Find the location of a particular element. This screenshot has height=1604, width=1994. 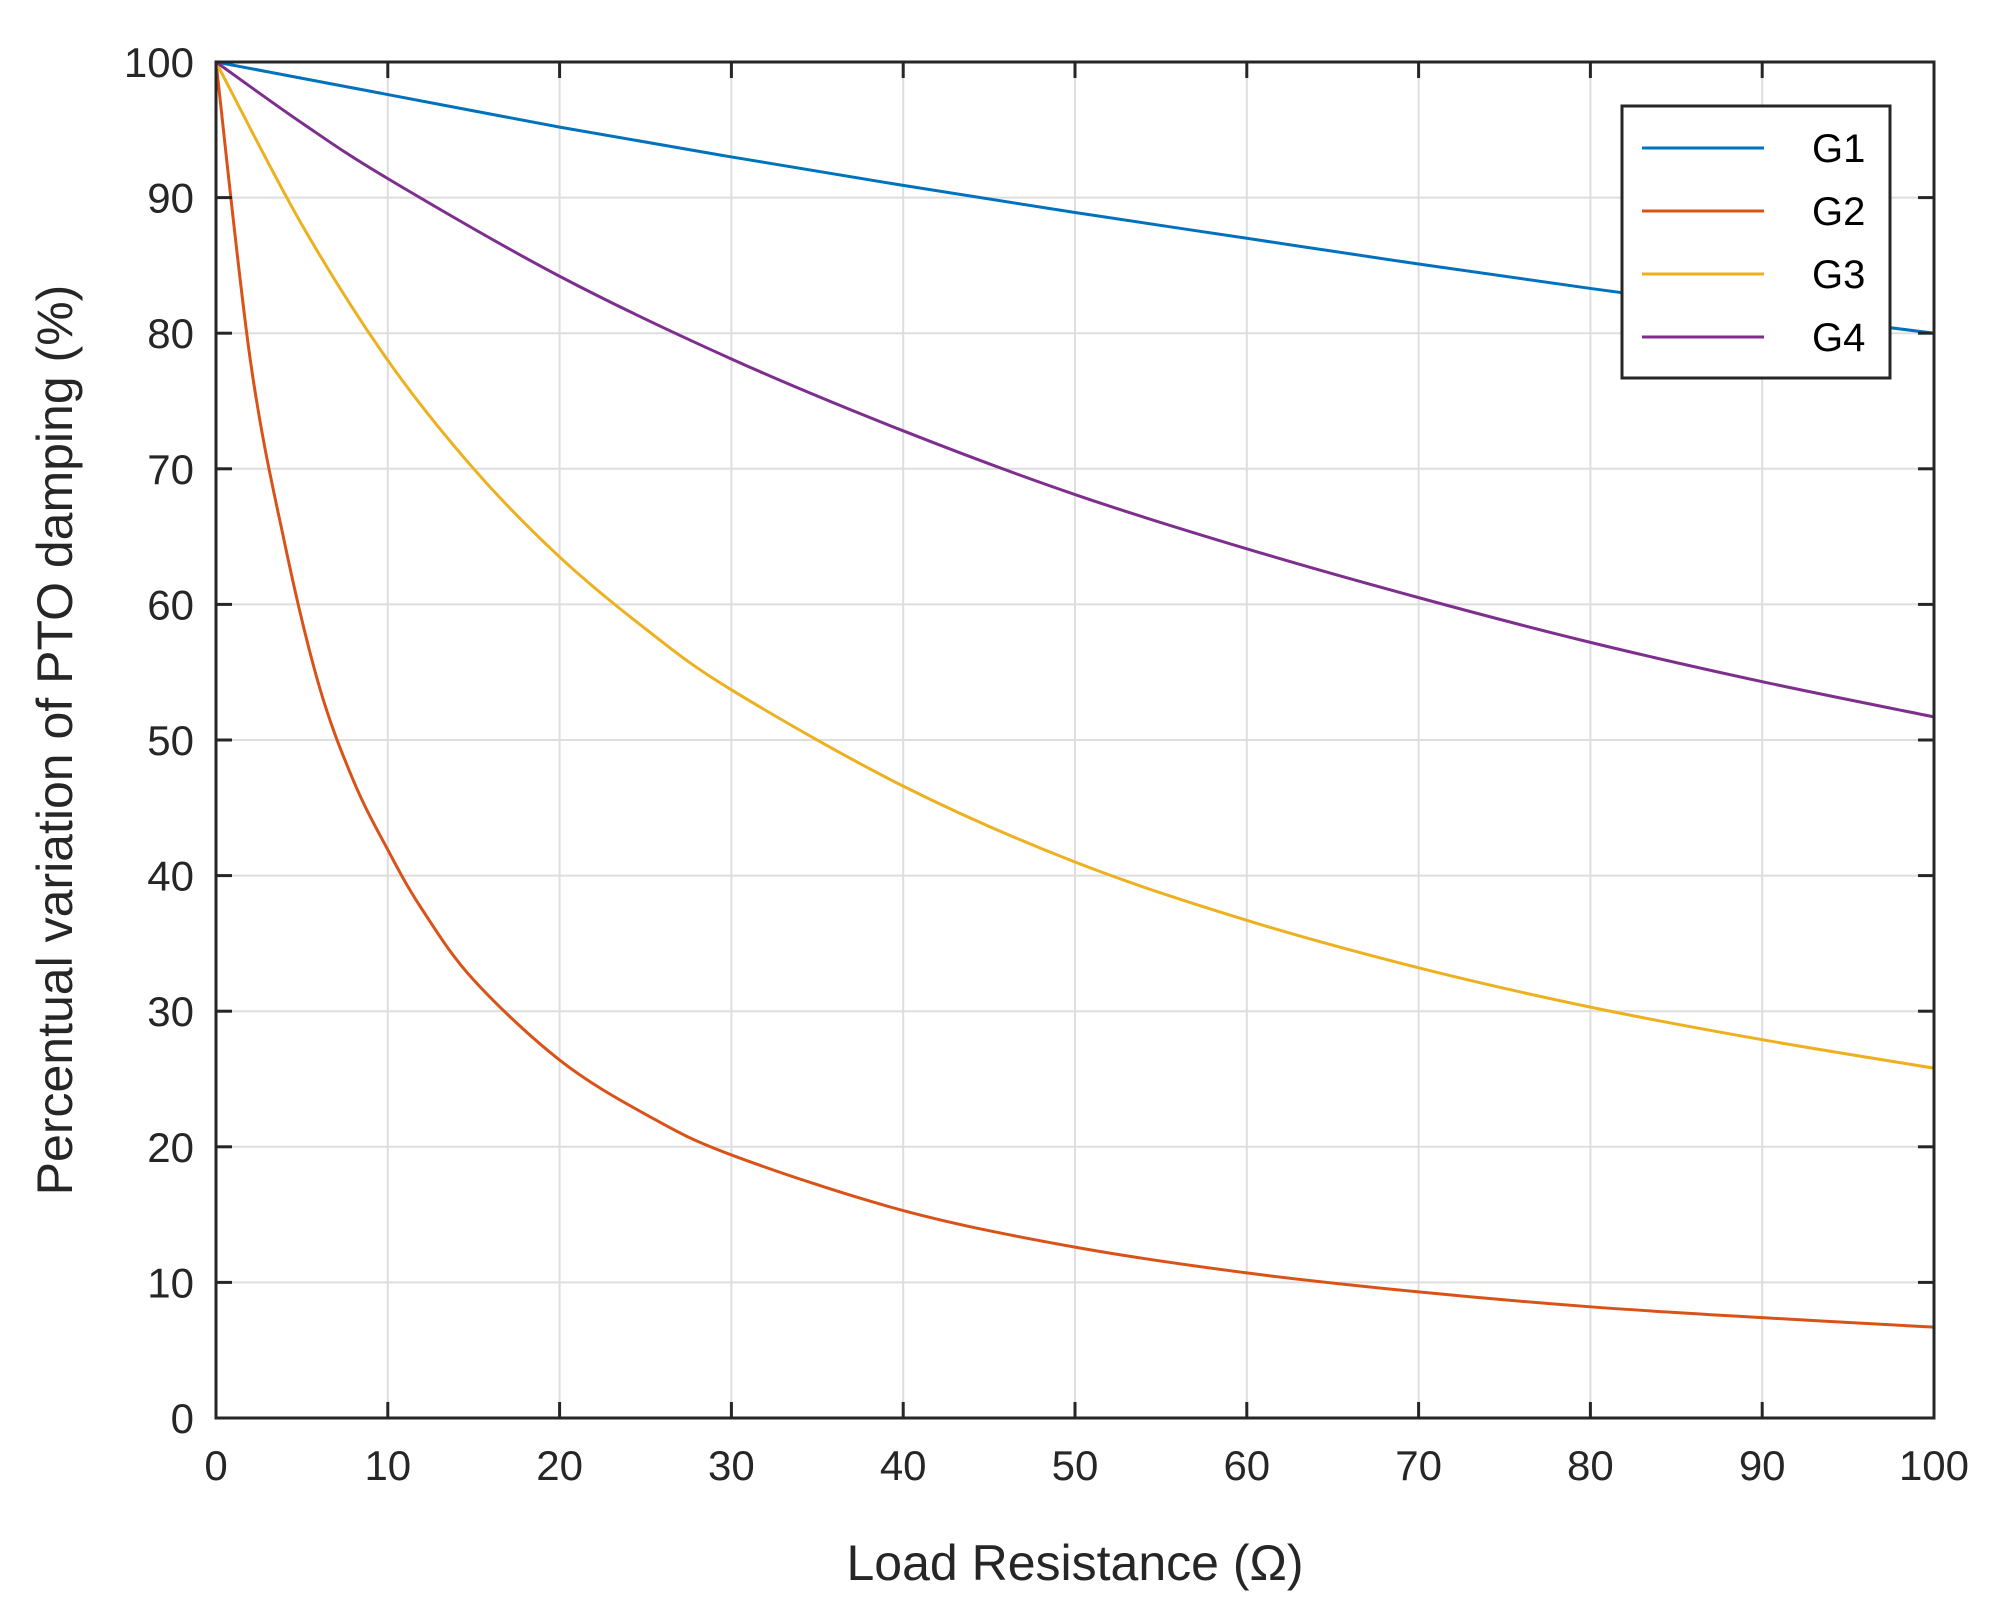

y-tick-label: 10 is located at coordinates (170, 1282).